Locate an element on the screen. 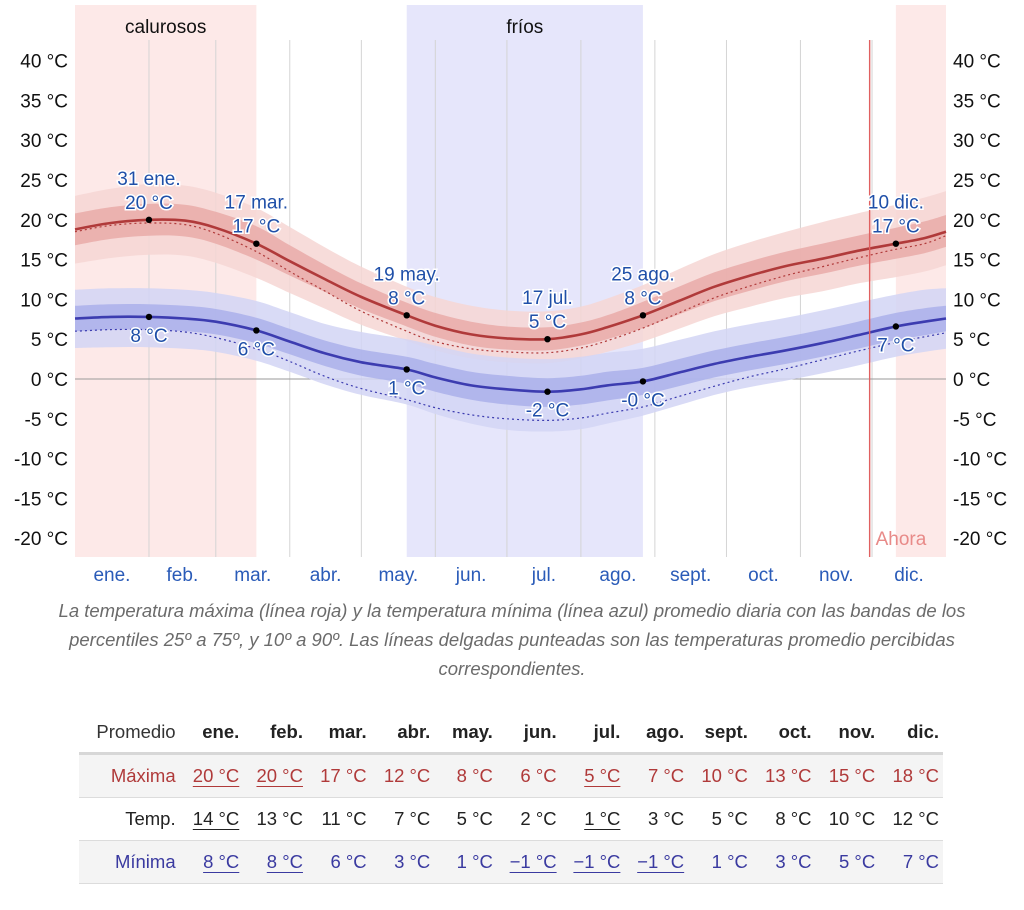  table-cell: 17 °C is located at coordinates (339, 776).